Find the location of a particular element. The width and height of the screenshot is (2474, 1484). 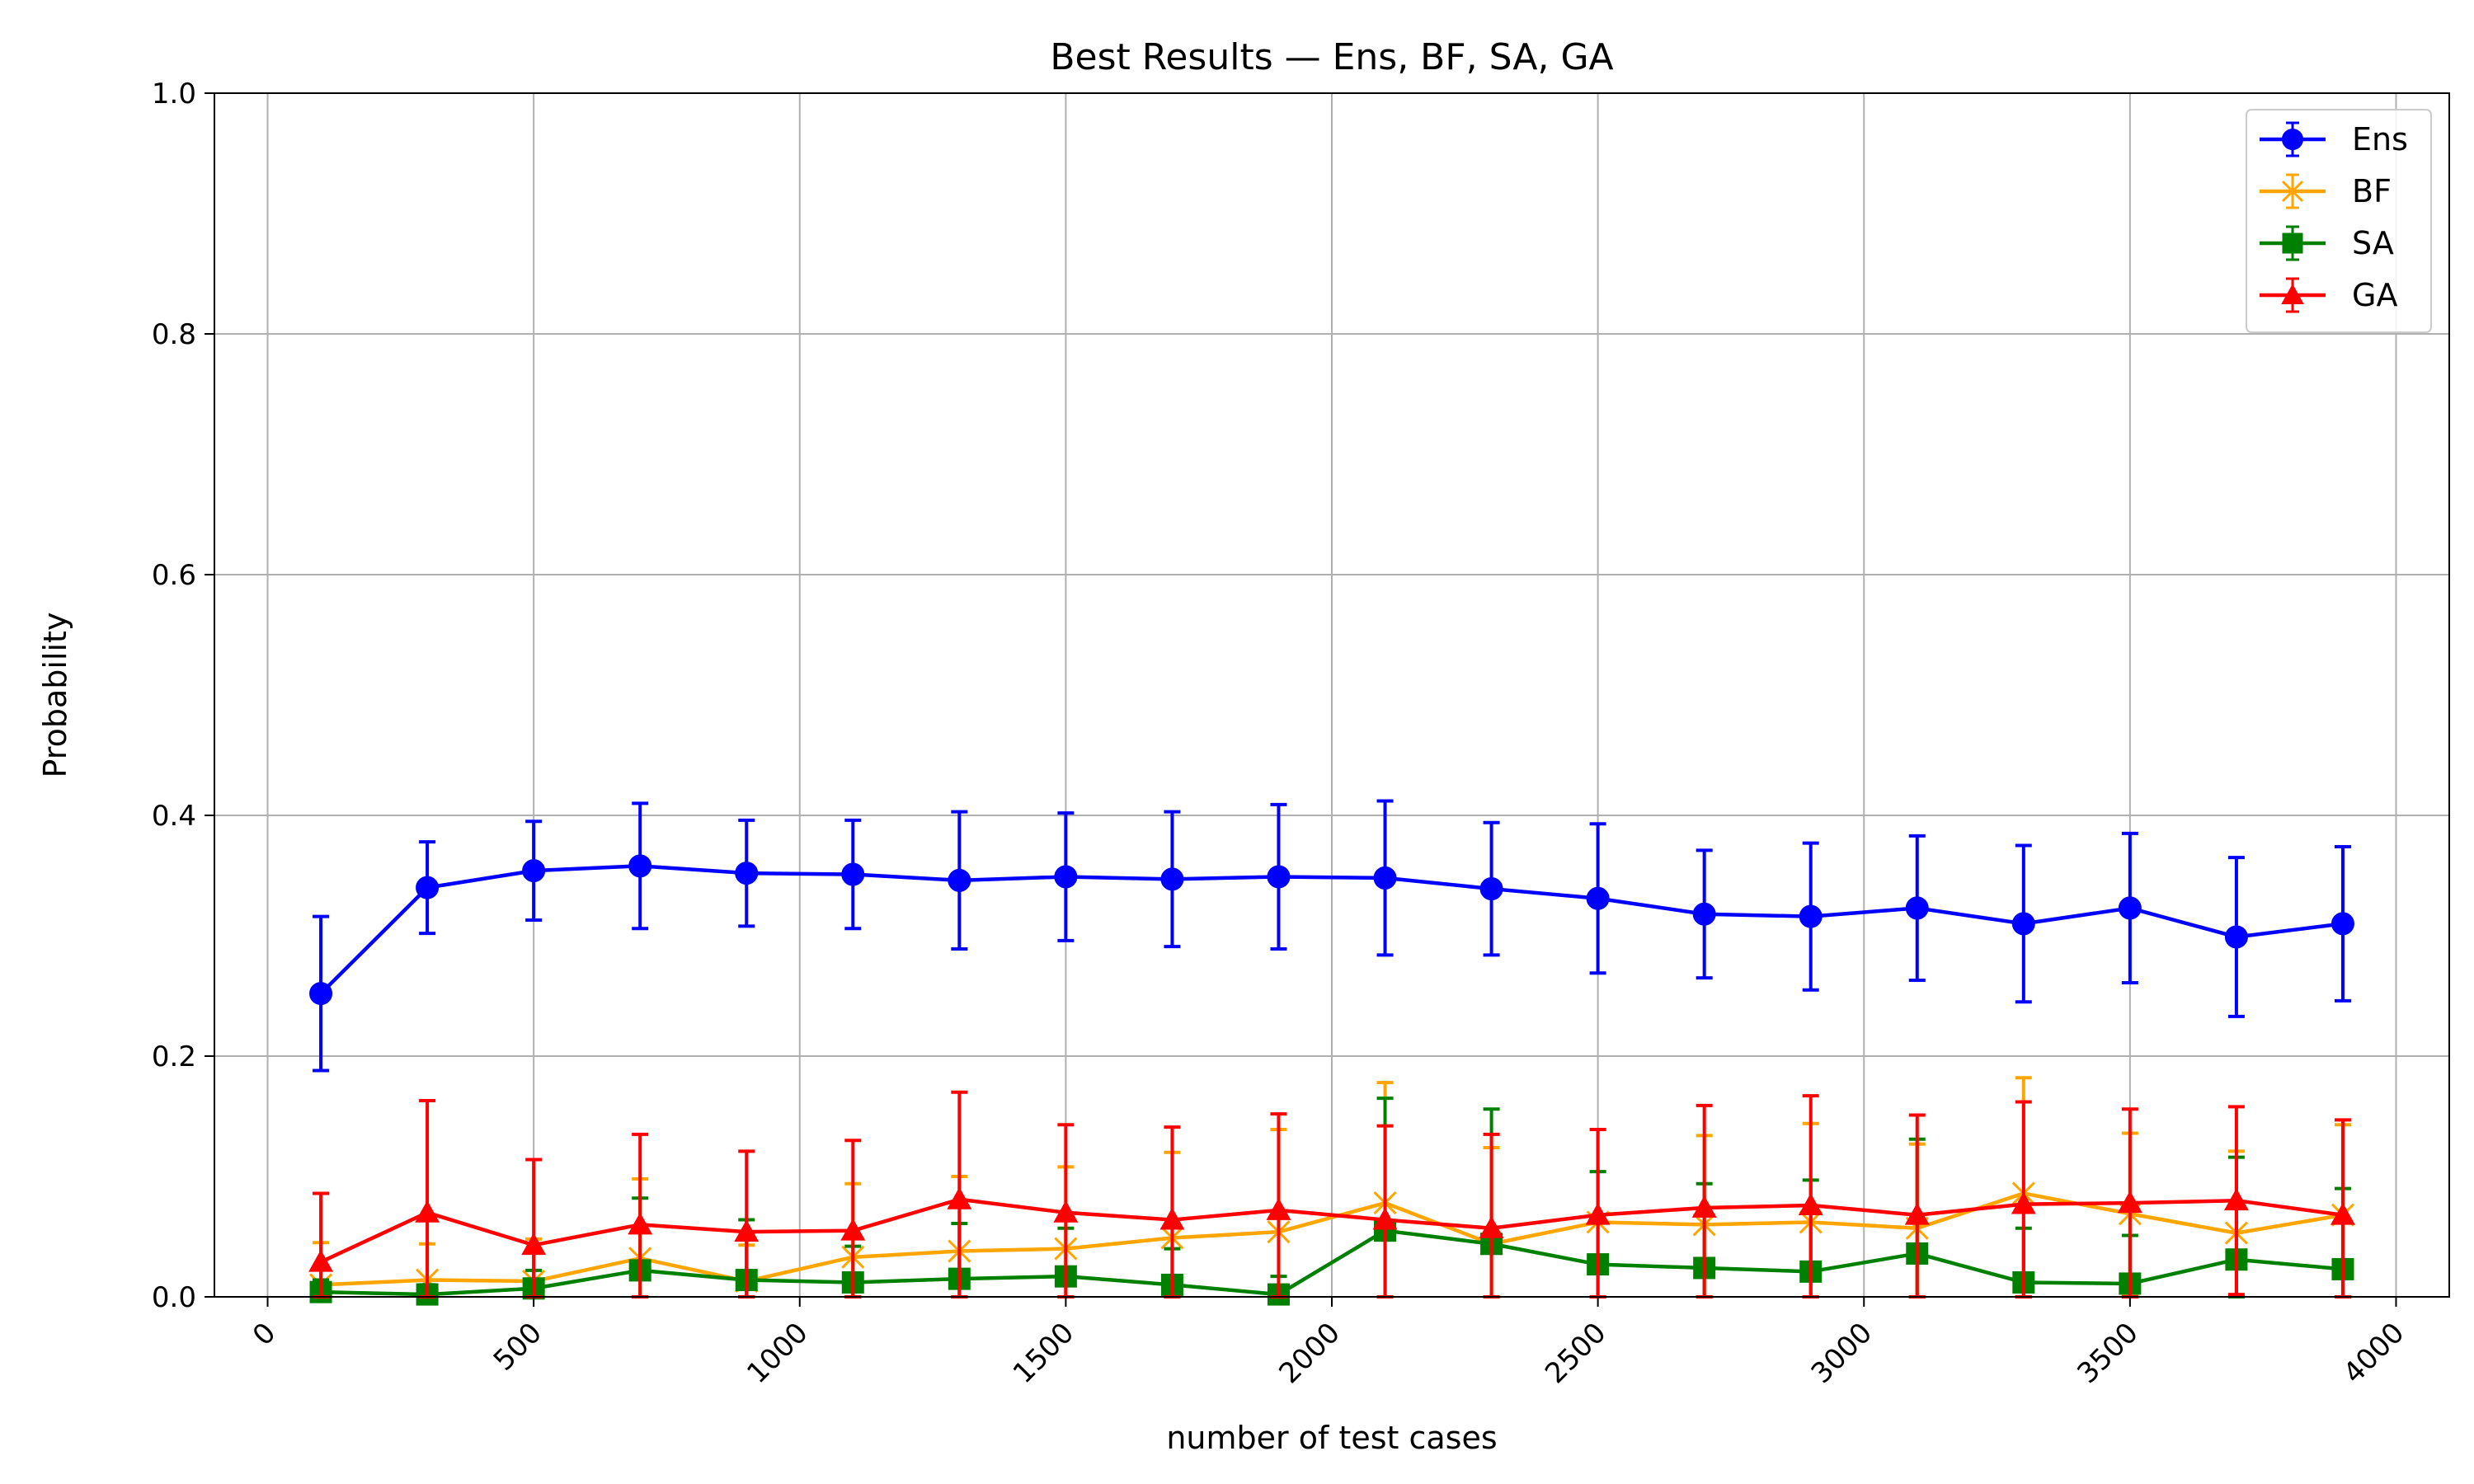

y-tick-label: 0.2 is located at coordinates (174, 1056).